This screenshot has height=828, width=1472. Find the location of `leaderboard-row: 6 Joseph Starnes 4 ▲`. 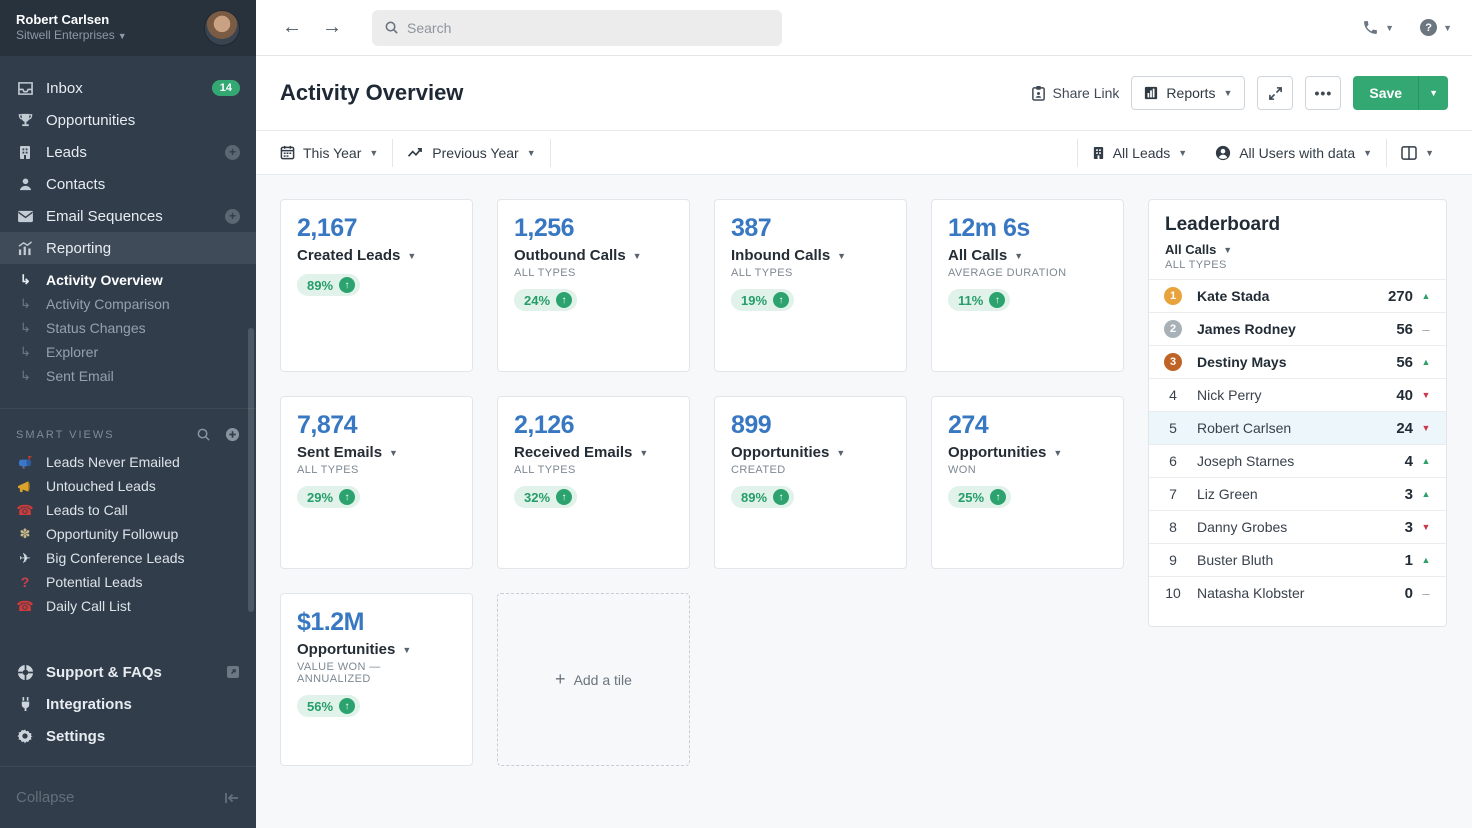

leaderboard-row: 6 Joseph Starnes 4 ▲ is located at coordinates (1297, 460).